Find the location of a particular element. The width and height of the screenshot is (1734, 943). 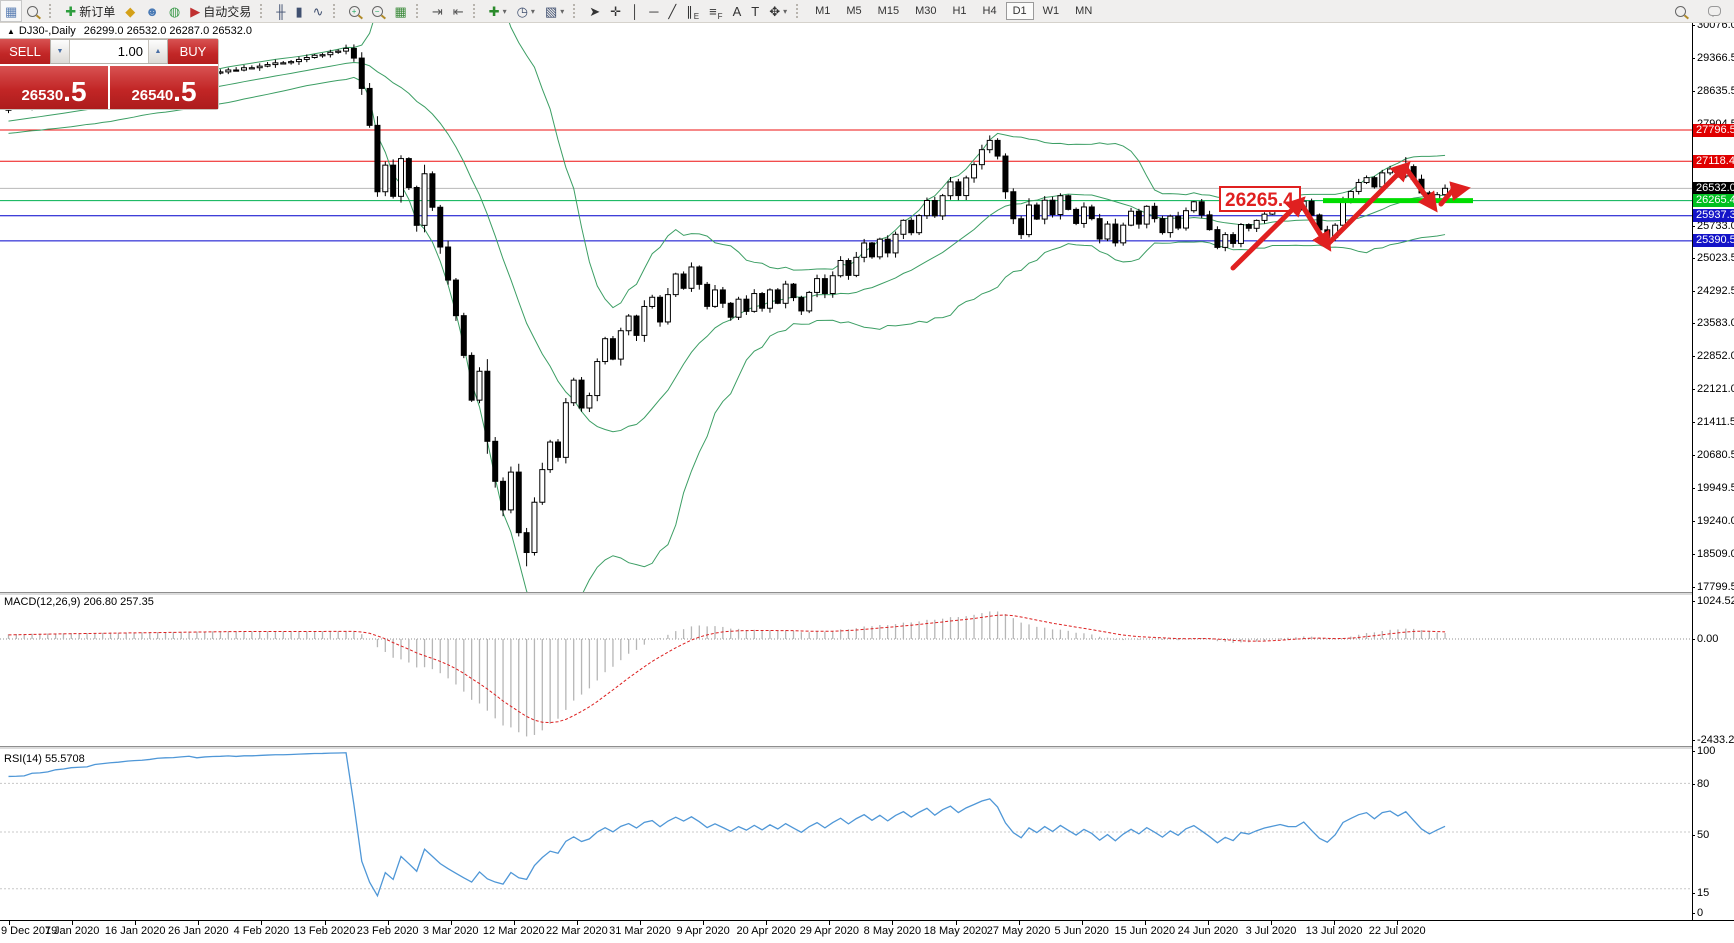

date-label: 4 Feb 2020 is located at coordinates (261, 931).